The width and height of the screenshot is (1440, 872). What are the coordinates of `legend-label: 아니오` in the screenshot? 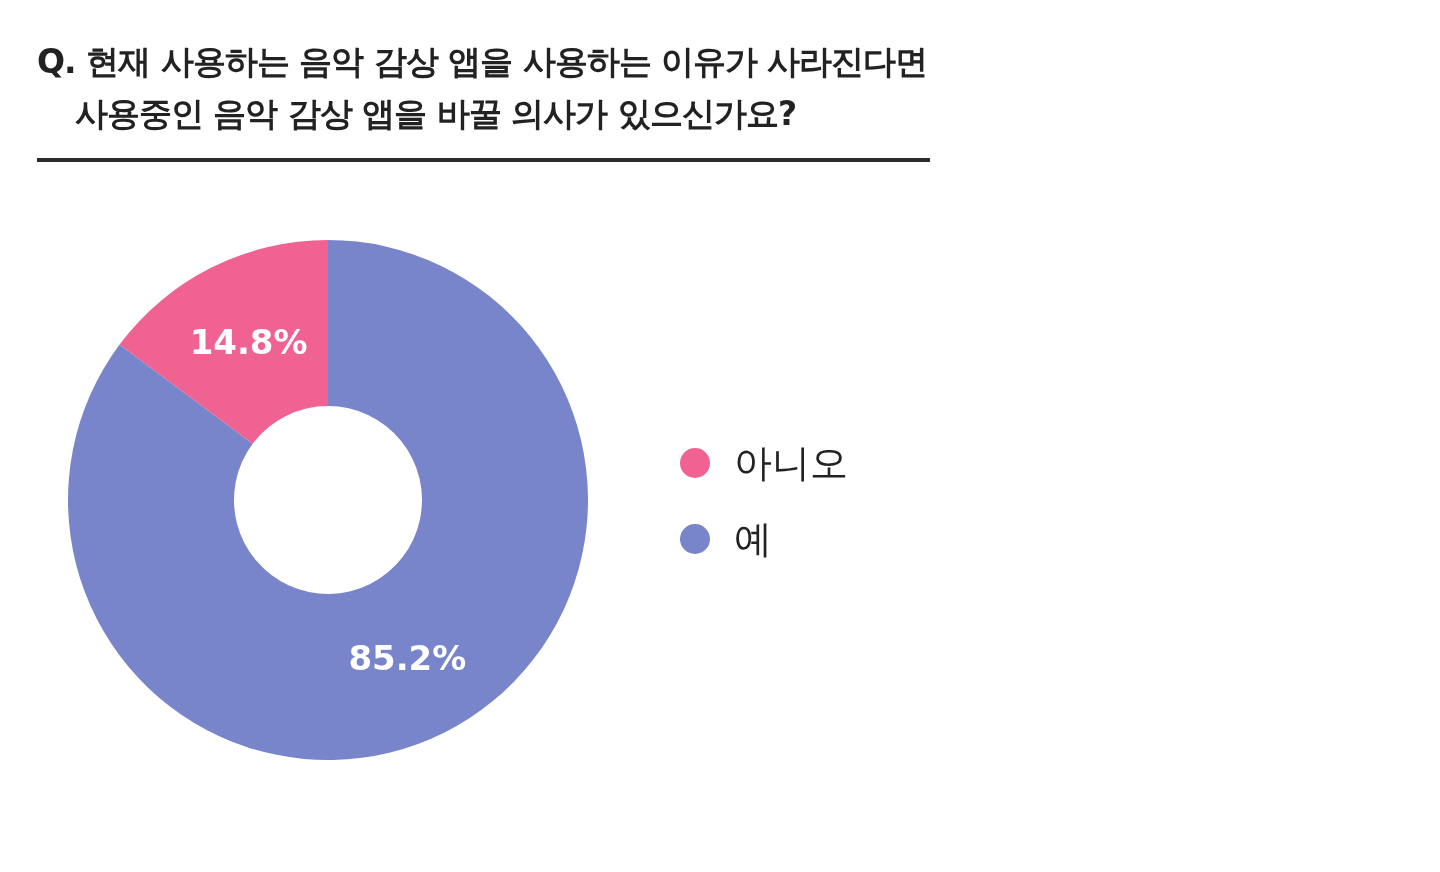 It's located at (791, 463).